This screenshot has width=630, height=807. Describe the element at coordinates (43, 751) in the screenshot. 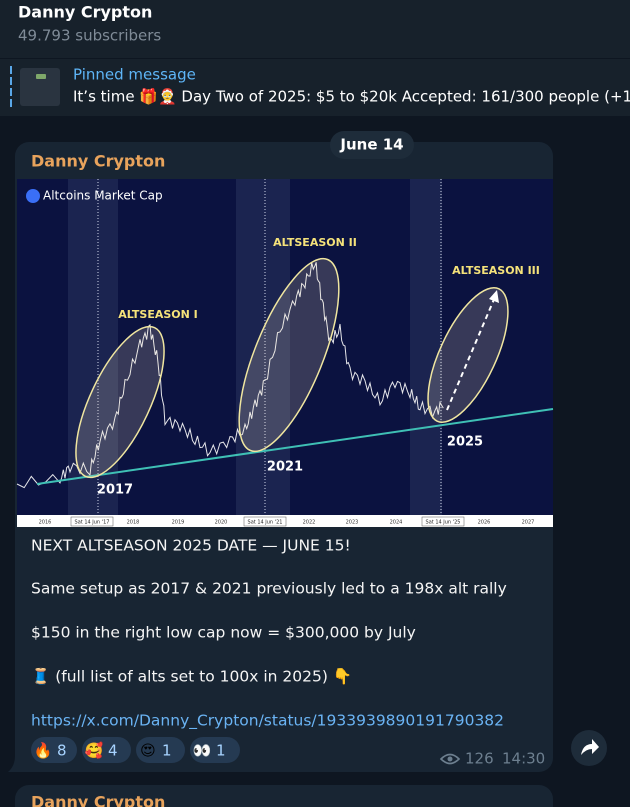

I see `reaction-emoji: 🔥` at that location.